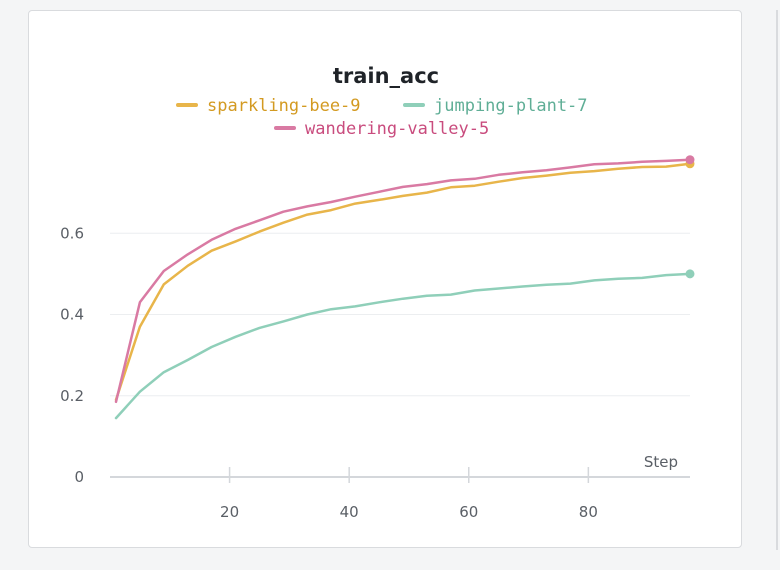 This screenshot has height=570, width=780. Describe the element at coordinates (386, 76) in the screenshot. I see `chart-title: train_acc` at that location.